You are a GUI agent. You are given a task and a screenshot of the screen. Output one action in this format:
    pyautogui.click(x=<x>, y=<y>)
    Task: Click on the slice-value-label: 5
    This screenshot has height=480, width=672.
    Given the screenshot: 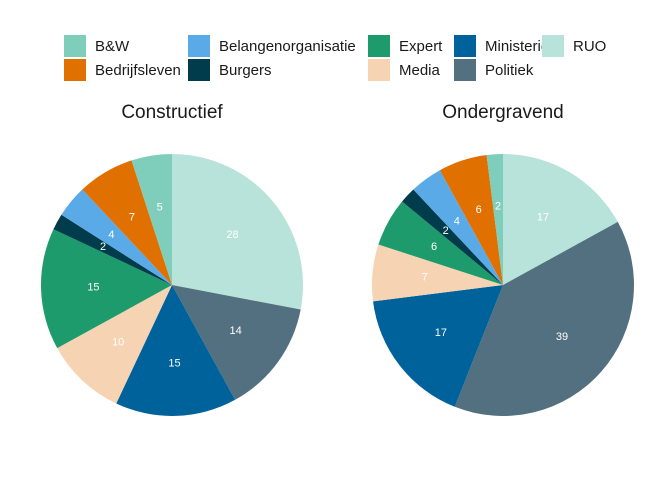 What is the action you would take?
    pyautogui.click(x=160, y=207)
    